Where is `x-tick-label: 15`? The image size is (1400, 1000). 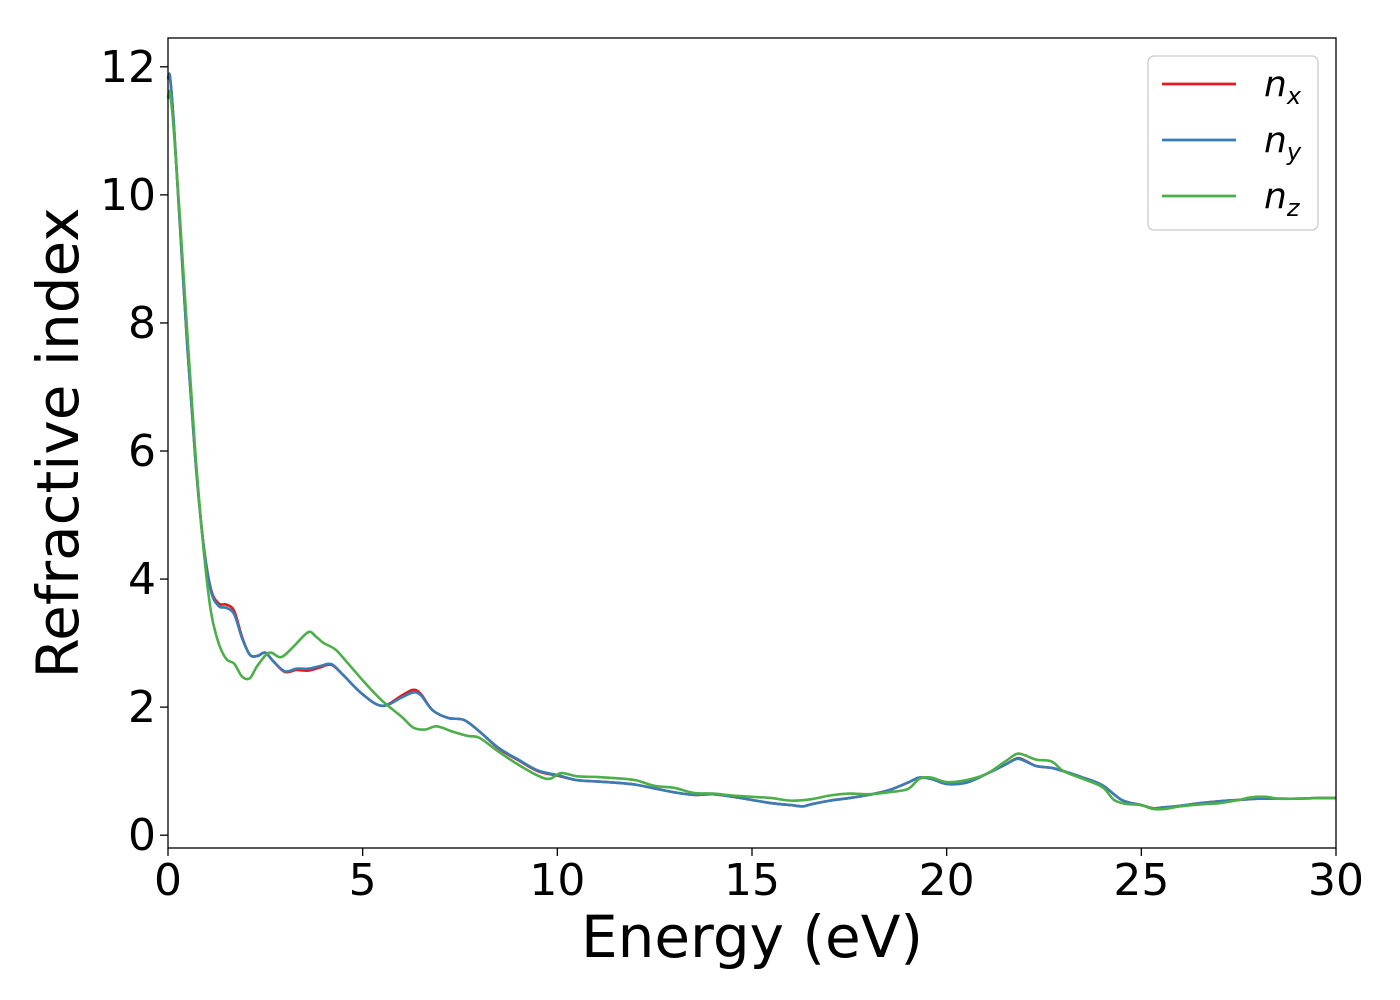 x-tick-label: 15 is located at coordinates (752, 880).